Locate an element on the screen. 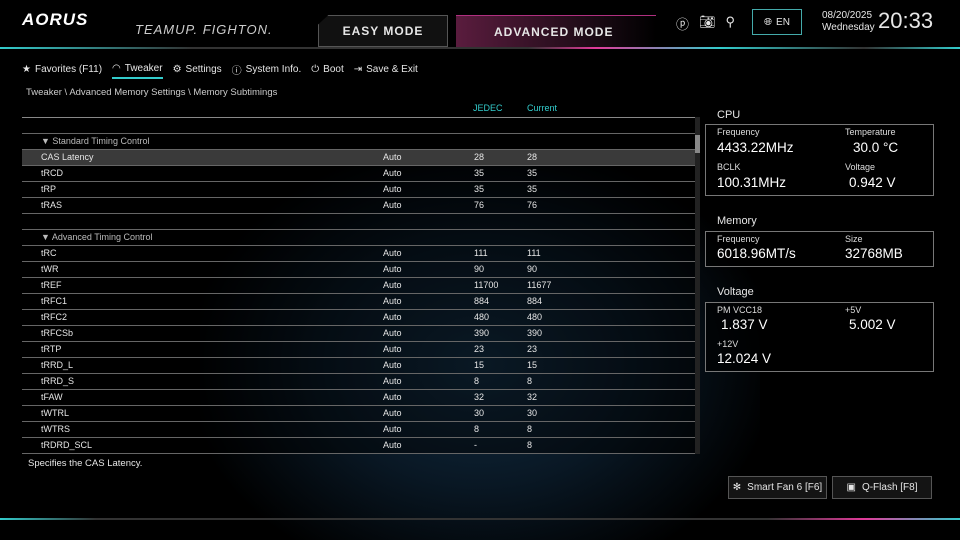 This screenshot has height=540, width=960. current-value: 480 is located at coordinates (535, 317).